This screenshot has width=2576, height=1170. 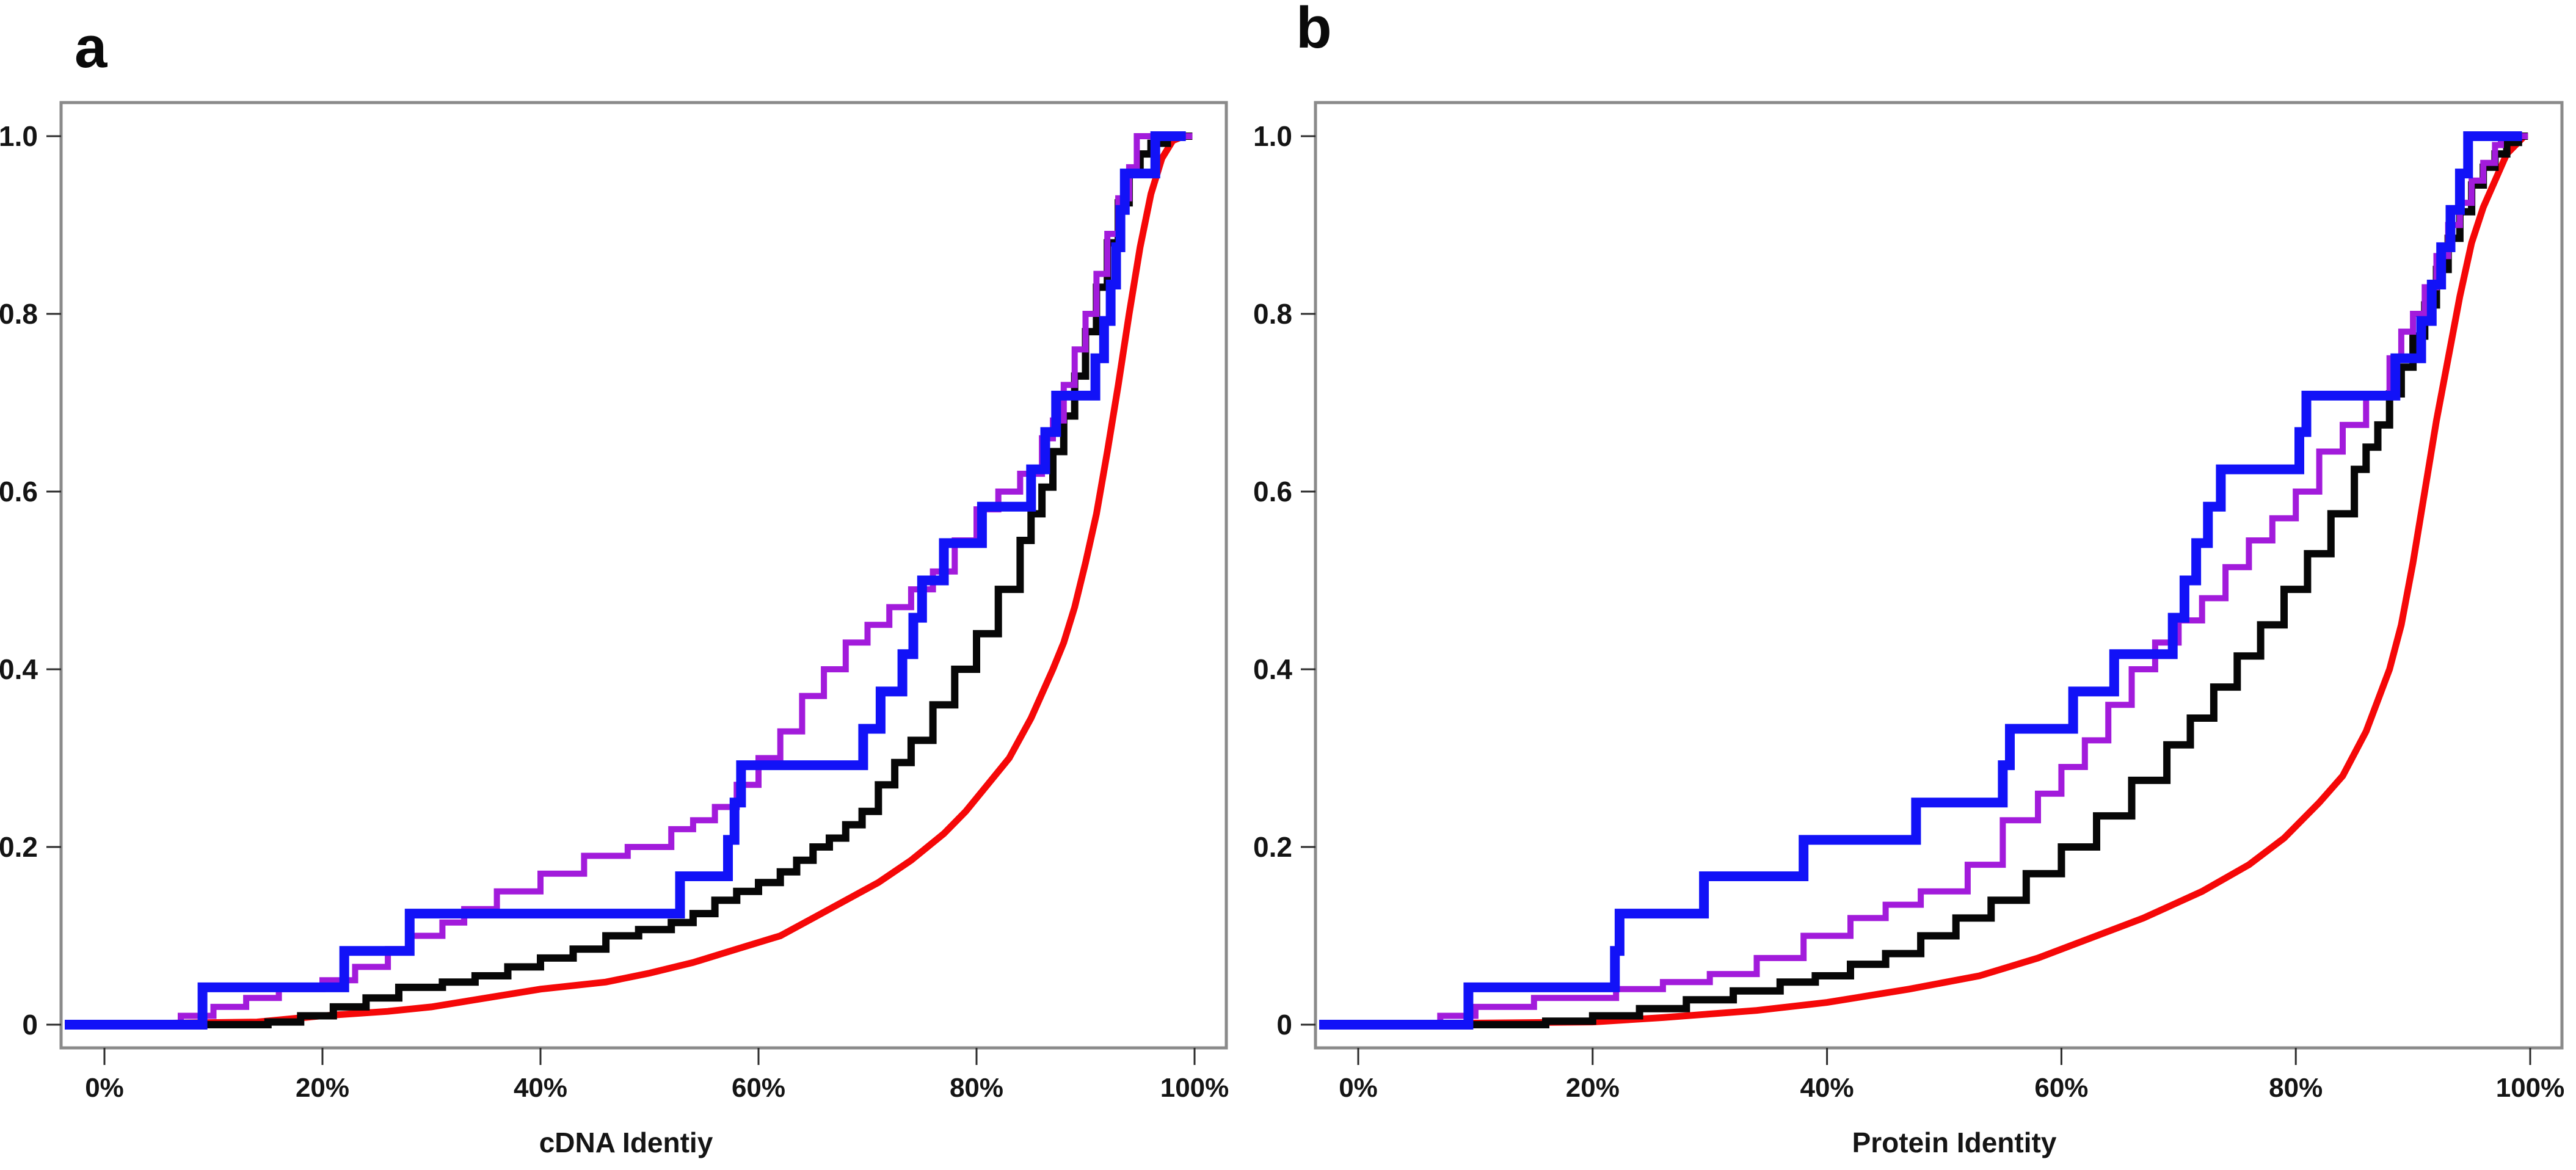 I want to click on panel-b-x-axis-title: Protein Identity, so click(x=1955, y=1142).